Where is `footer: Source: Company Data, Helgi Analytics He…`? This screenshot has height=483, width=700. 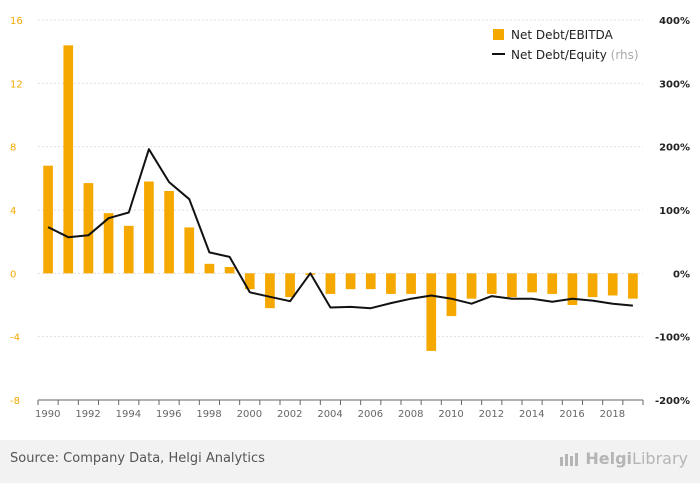
footer: Source: Company Data, Helgi Analytics He… is located at coordinates (350, 461).